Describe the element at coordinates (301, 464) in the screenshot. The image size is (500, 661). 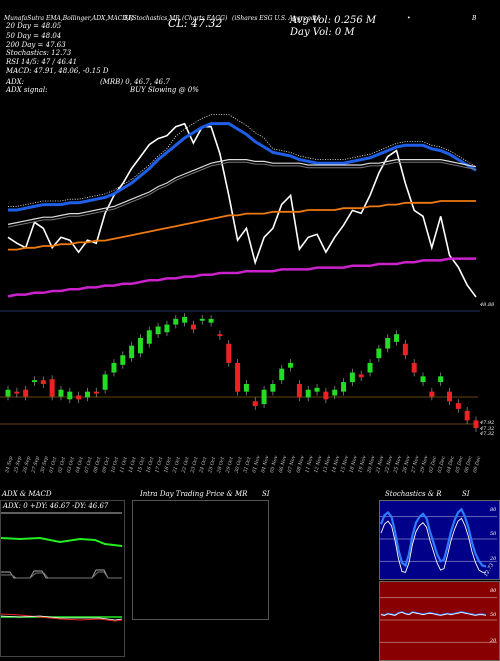
I see `date-tick-label: 08 Nov` at that location.